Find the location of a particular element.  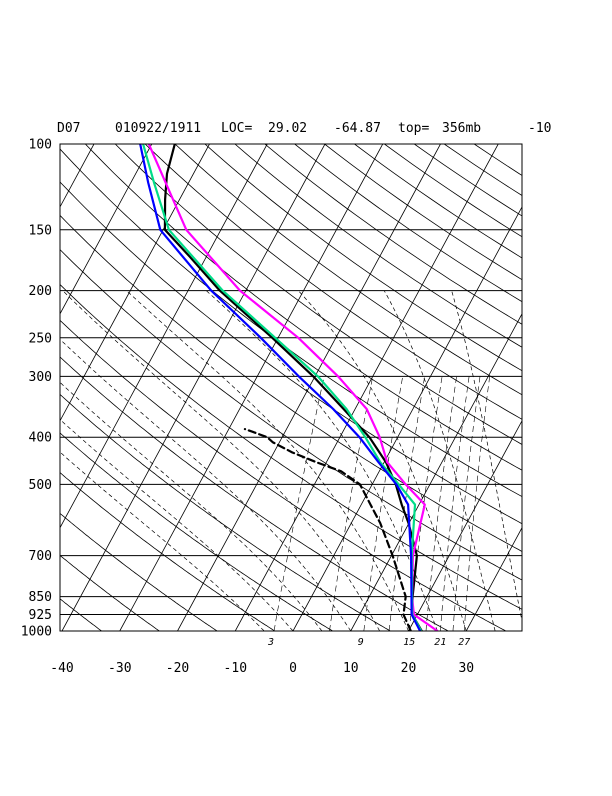

header-top-value: 356mb is located at coordinates (461, 128).